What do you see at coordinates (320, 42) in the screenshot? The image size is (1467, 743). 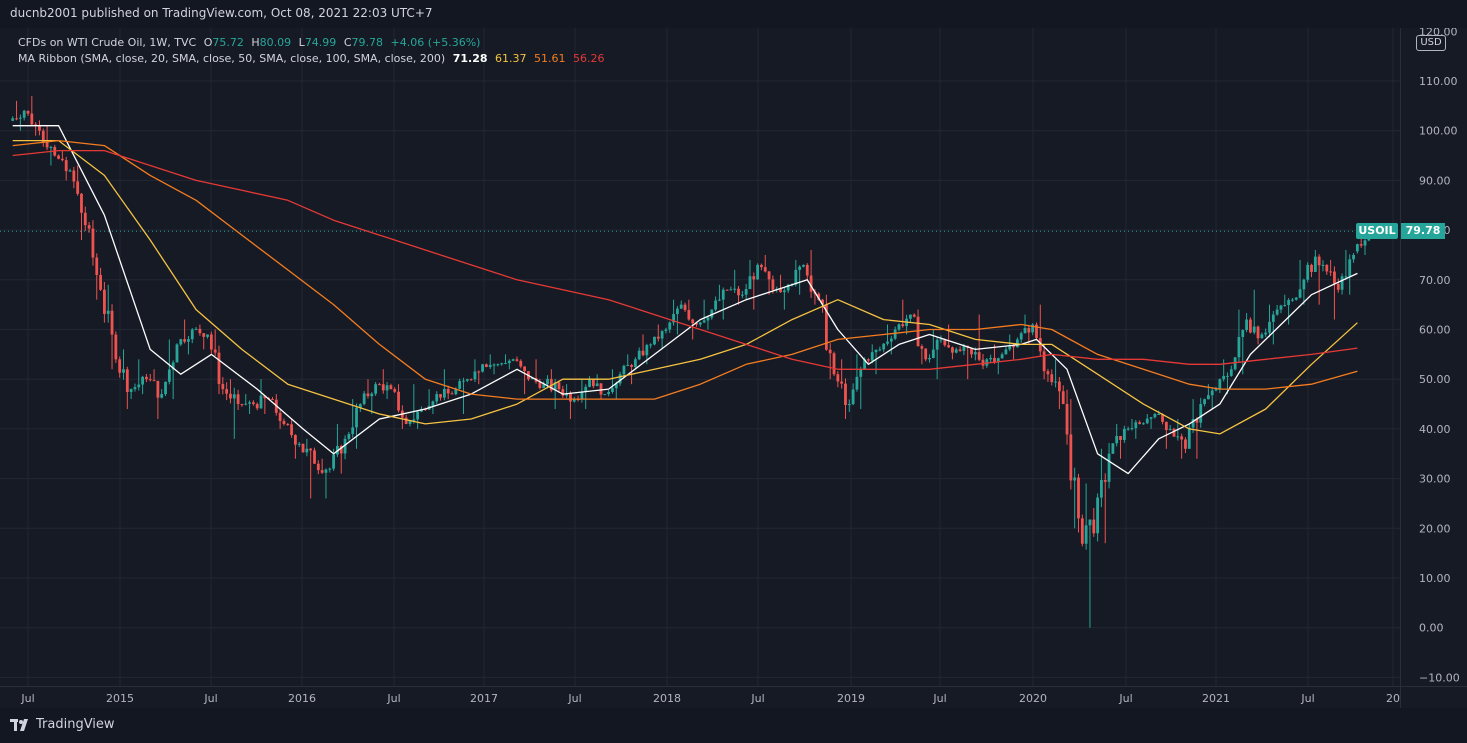 I see `low-value: 74.99` at bounding box center [320, 42].